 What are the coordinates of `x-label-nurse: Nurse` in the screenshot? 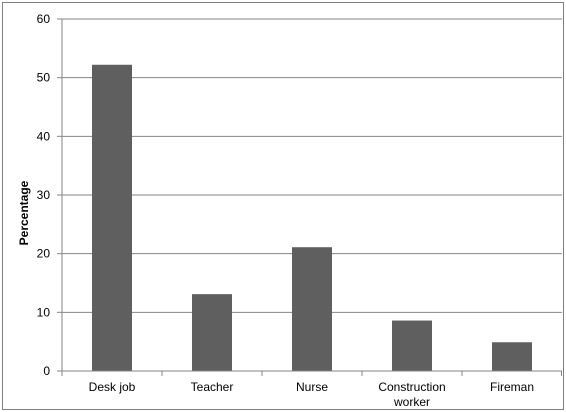 It's located at (312, 387).